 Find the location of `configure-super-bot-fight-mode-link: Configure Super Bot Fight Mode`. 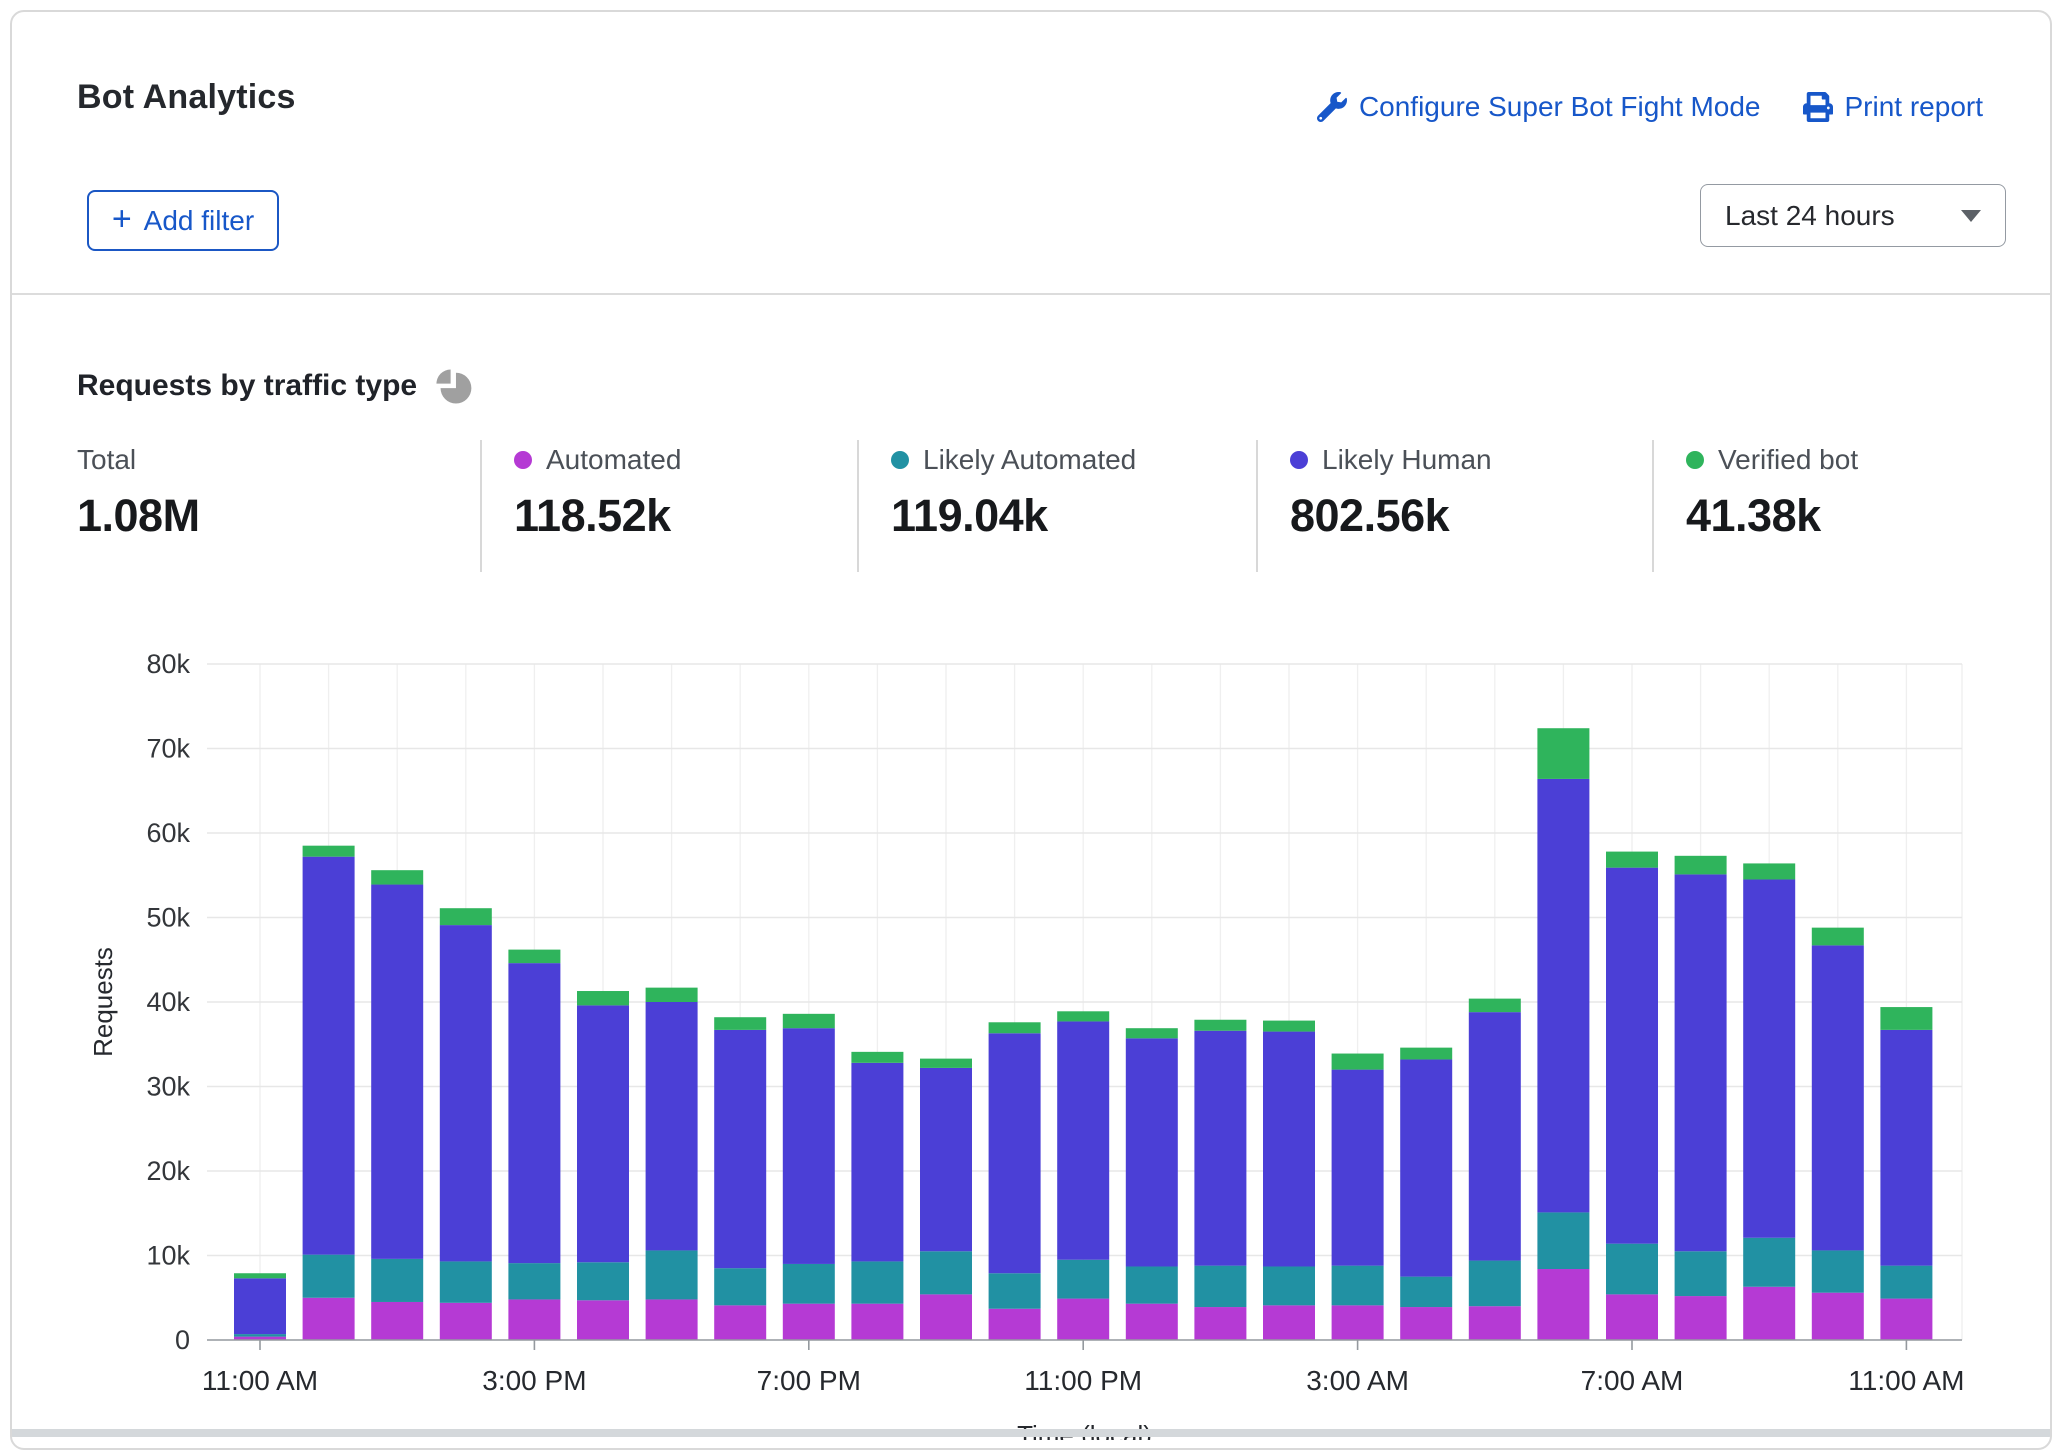

configure-super-bot-fight-mode-link: Configure Super Bot Fight Mode is located at coordinates (1538, 107).